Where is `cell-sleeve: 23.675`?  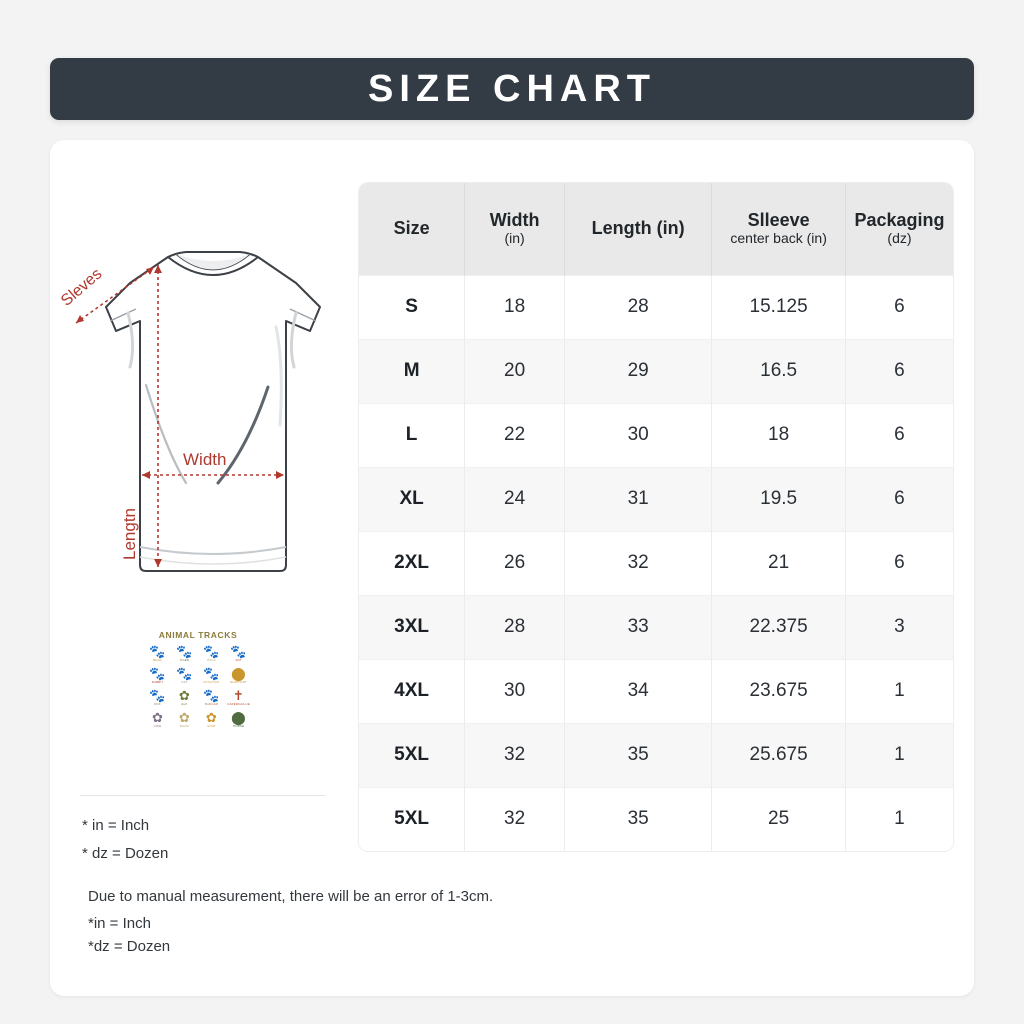 cell-sleeve: 23.675 is located at coordinates (778, 690).